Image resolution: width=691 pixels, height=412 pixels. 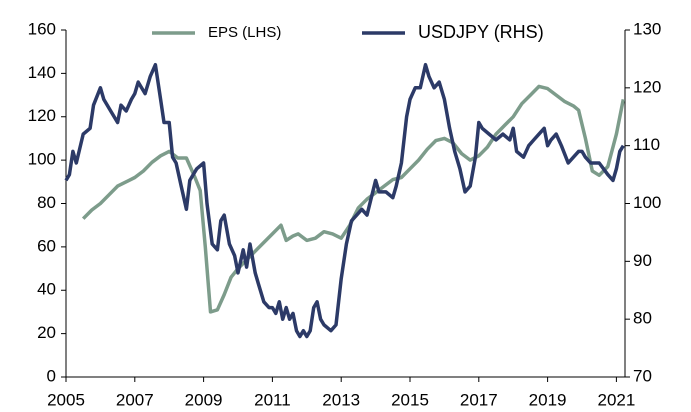 I want to click on y2-tick-label: 80, so click(x=642, y=318).